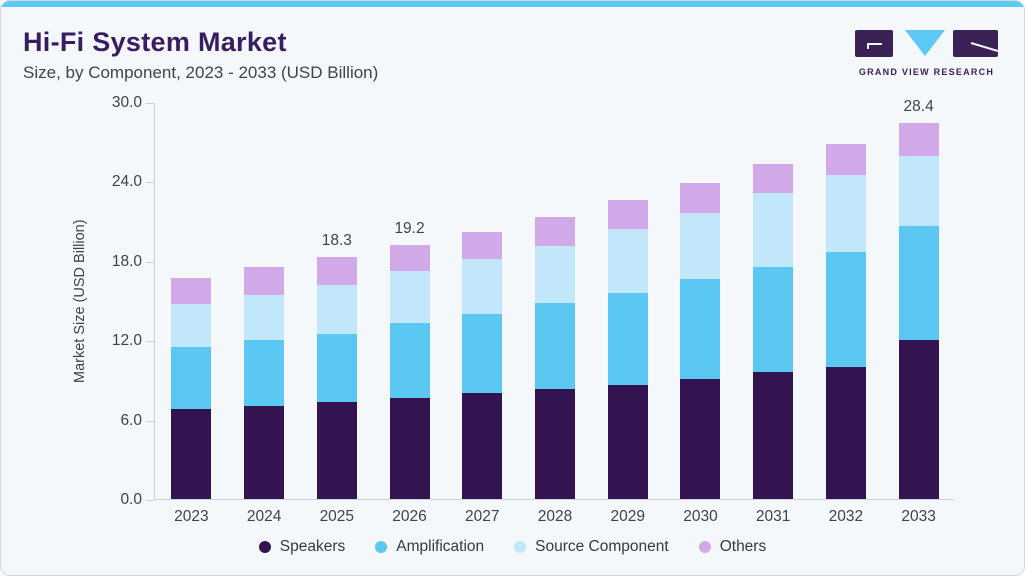 Image resolution: width=1025 pixels, height=576 pixels. I want to click on legend-marker-speakers-icon, so click(264, 547).